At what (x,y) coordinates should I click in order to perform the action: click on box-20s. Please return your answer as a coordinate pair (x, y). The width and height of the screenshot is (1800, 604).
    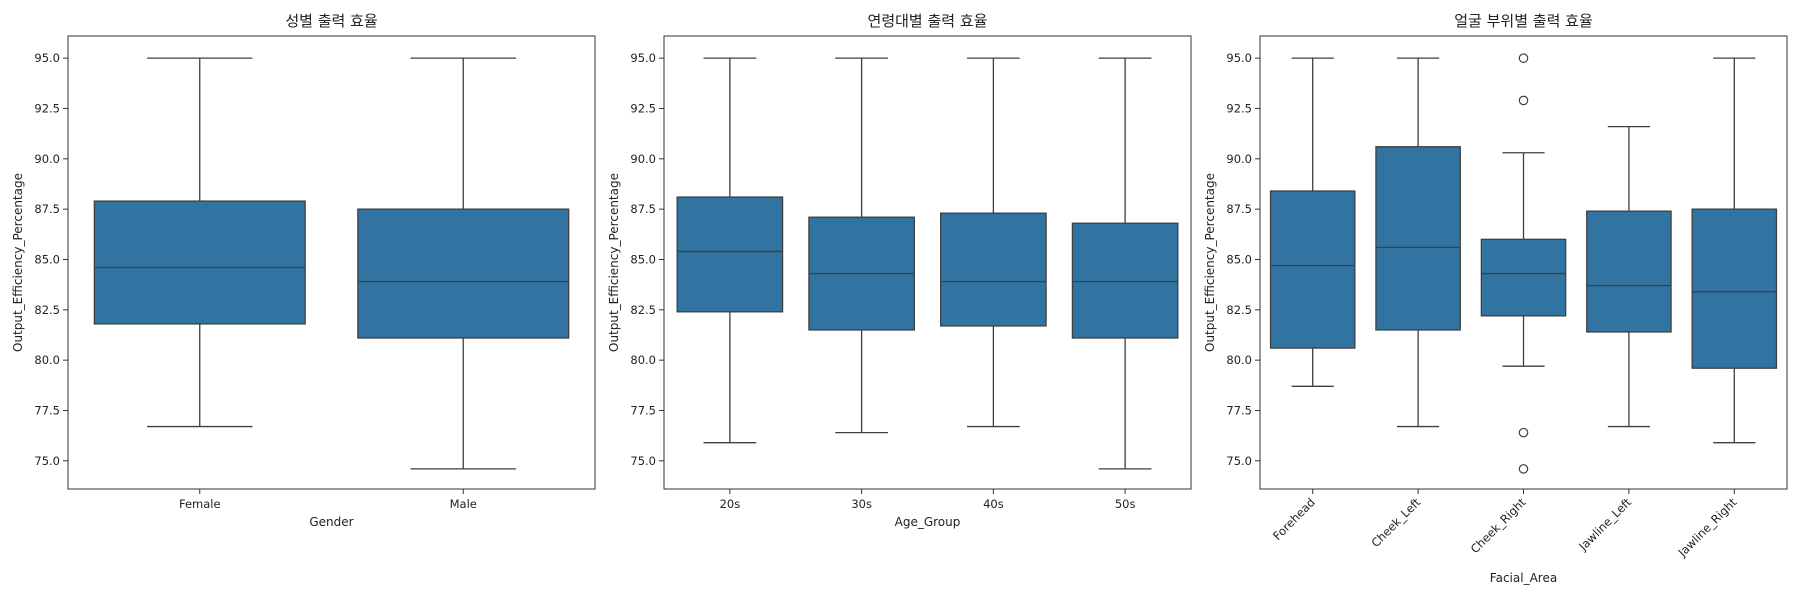
    Looking at the image, I should click on (730, 250).